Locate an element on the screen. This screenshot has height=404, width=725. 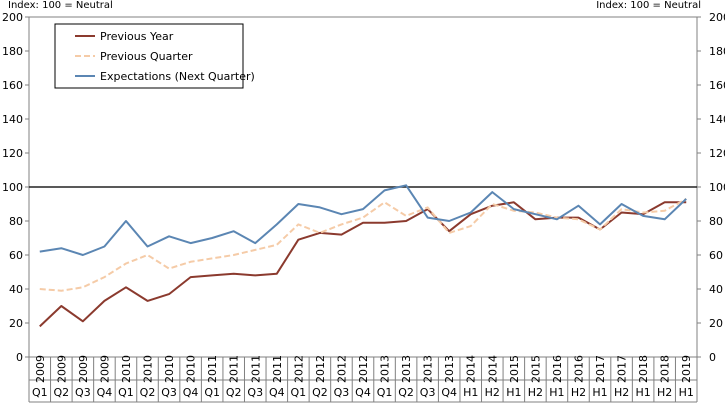
y-tick-label-right: 200 is located at coordinates (717, 17).